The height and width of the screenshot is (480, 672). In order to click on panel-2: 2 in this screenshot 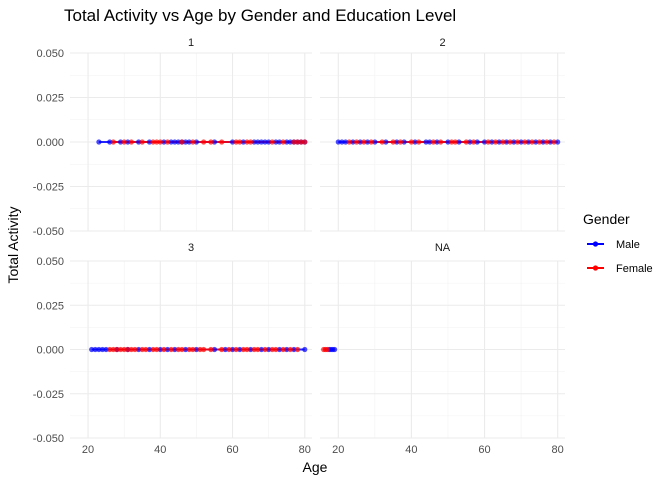, I will do `click(442, 134)`.